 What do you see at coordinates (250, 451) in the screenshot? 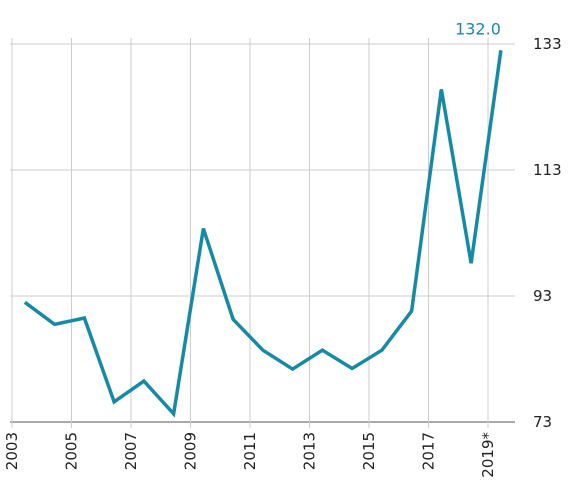
I see `x-tick-label: 2011` at bounding box center [250, 451].